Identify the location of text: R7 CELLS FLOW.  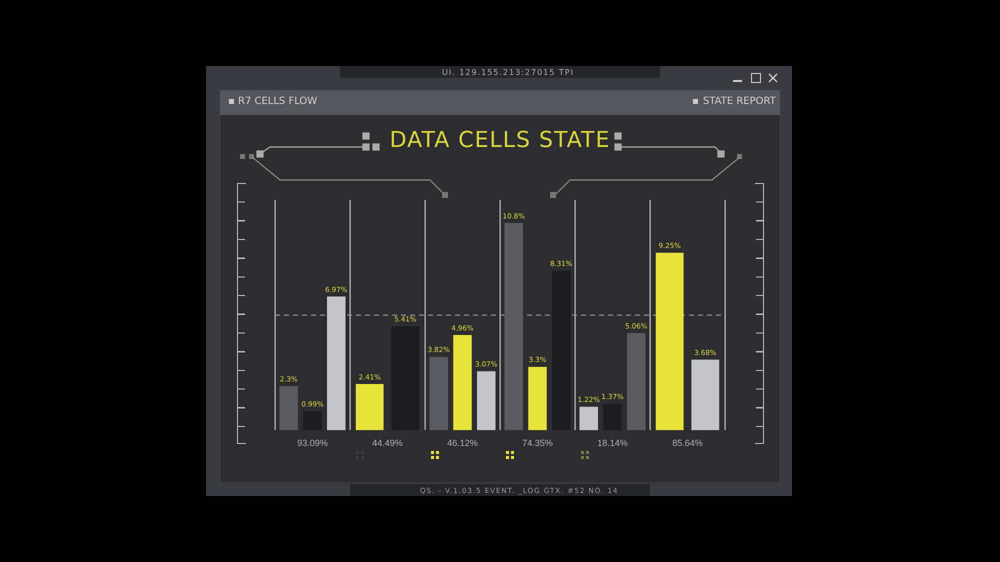
(278, 101).